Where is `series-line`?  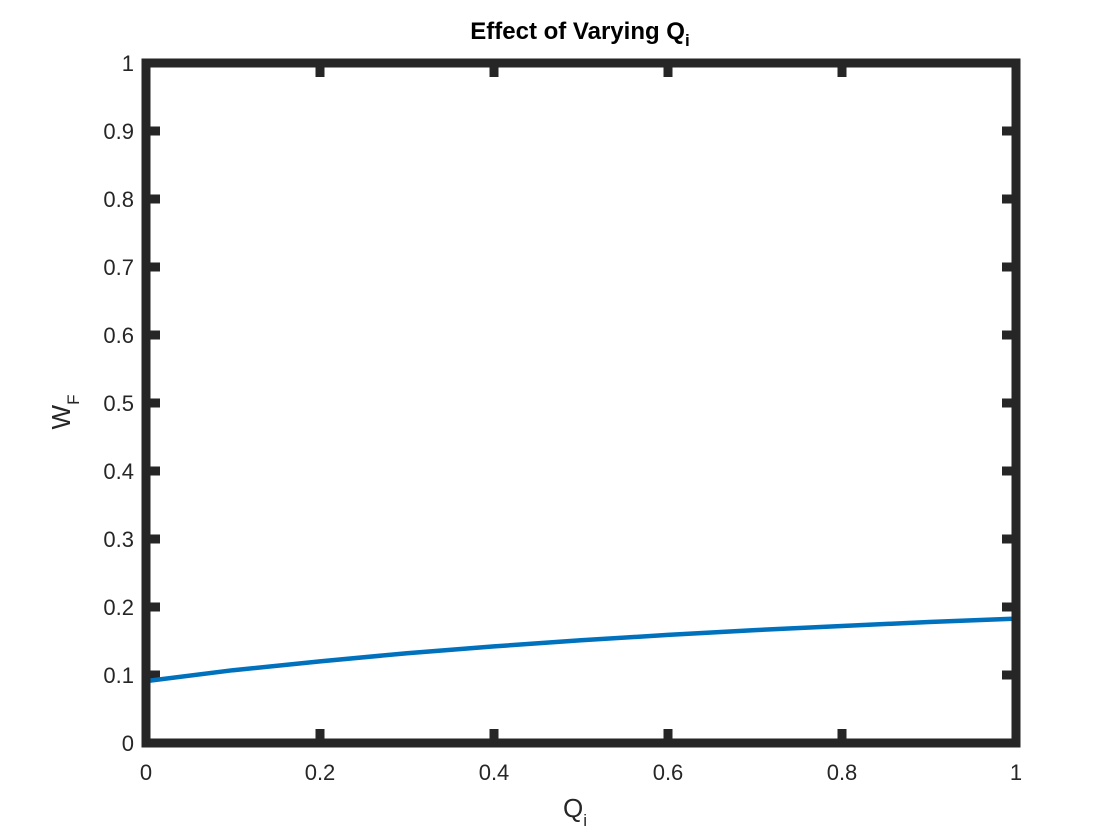 series-line is located at coordinates (581, 650).